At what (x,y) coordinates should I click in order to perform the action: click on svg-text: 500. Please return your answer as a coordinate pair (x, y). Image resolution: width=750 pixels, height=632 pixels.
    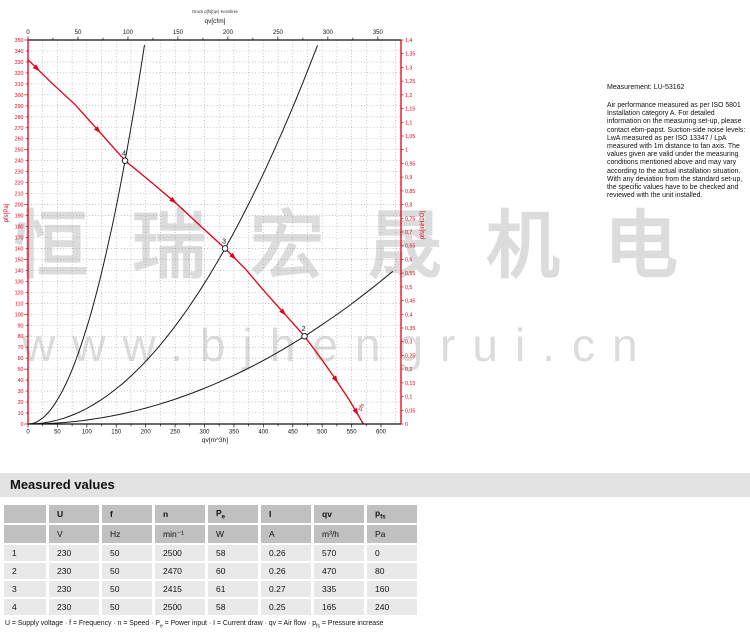
    Looking at the image, I should click on (322, 433).